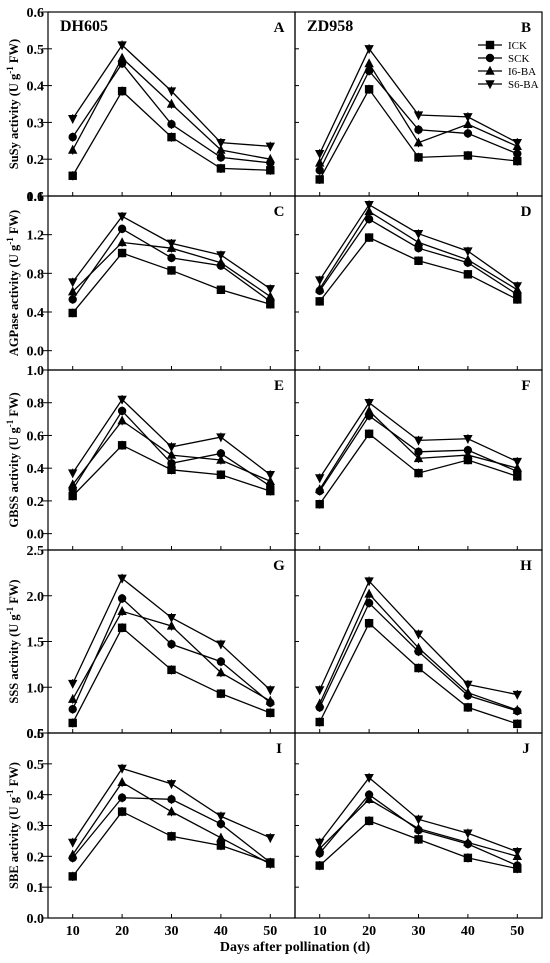  I want to click on y-tick-label: 1.2, so click(36, 236).